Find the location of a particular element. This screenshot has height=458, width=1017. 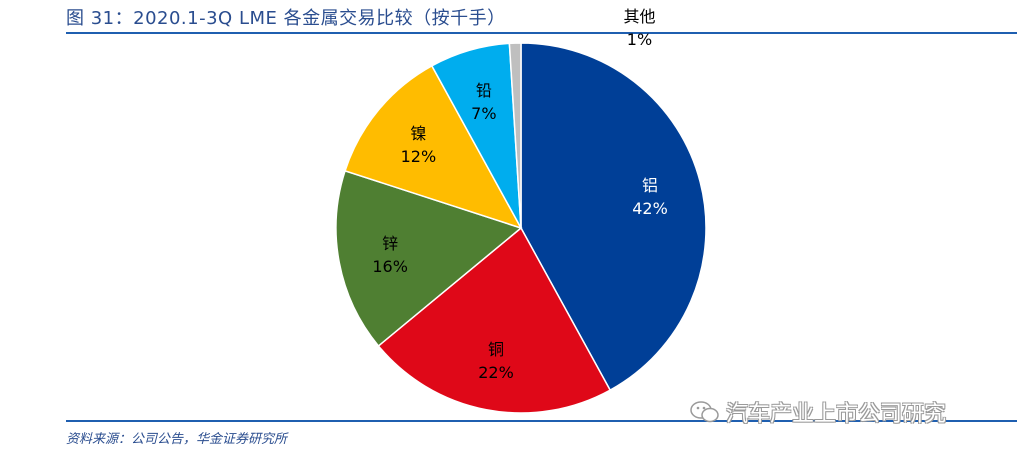

wechat-icon is located at coordinates (704, 412).